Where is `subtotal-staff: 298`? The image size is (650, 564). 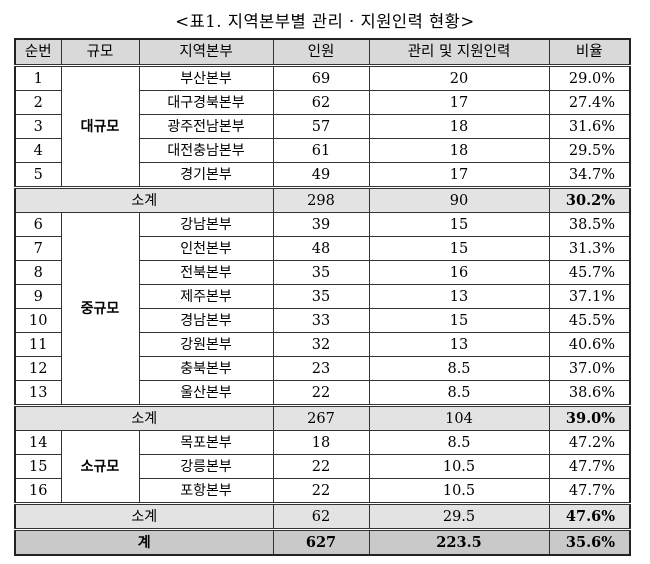
subtotal-staff: 298 is located at coordinates (321, 199).